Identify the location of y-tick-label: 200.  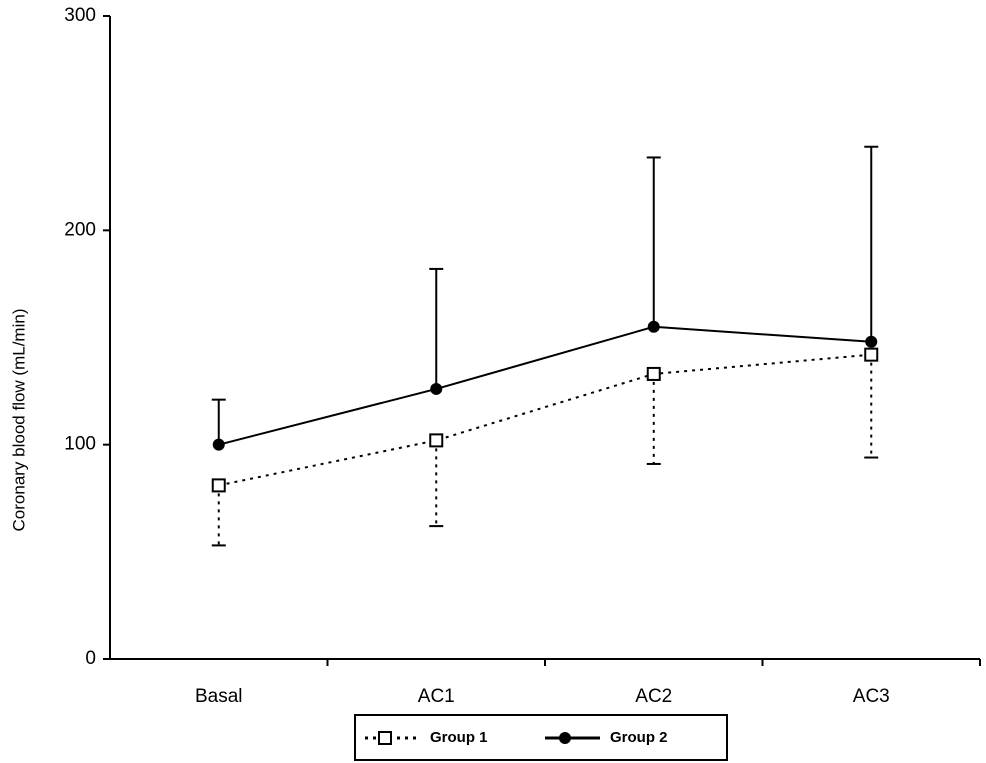
(80, 229).